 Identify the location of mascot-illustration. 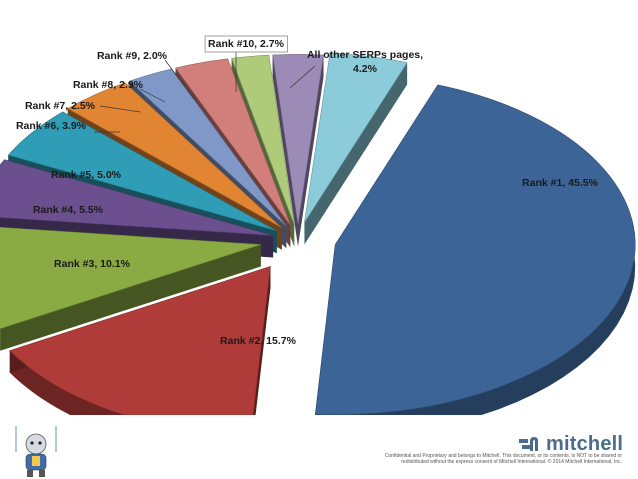
(36, 451).